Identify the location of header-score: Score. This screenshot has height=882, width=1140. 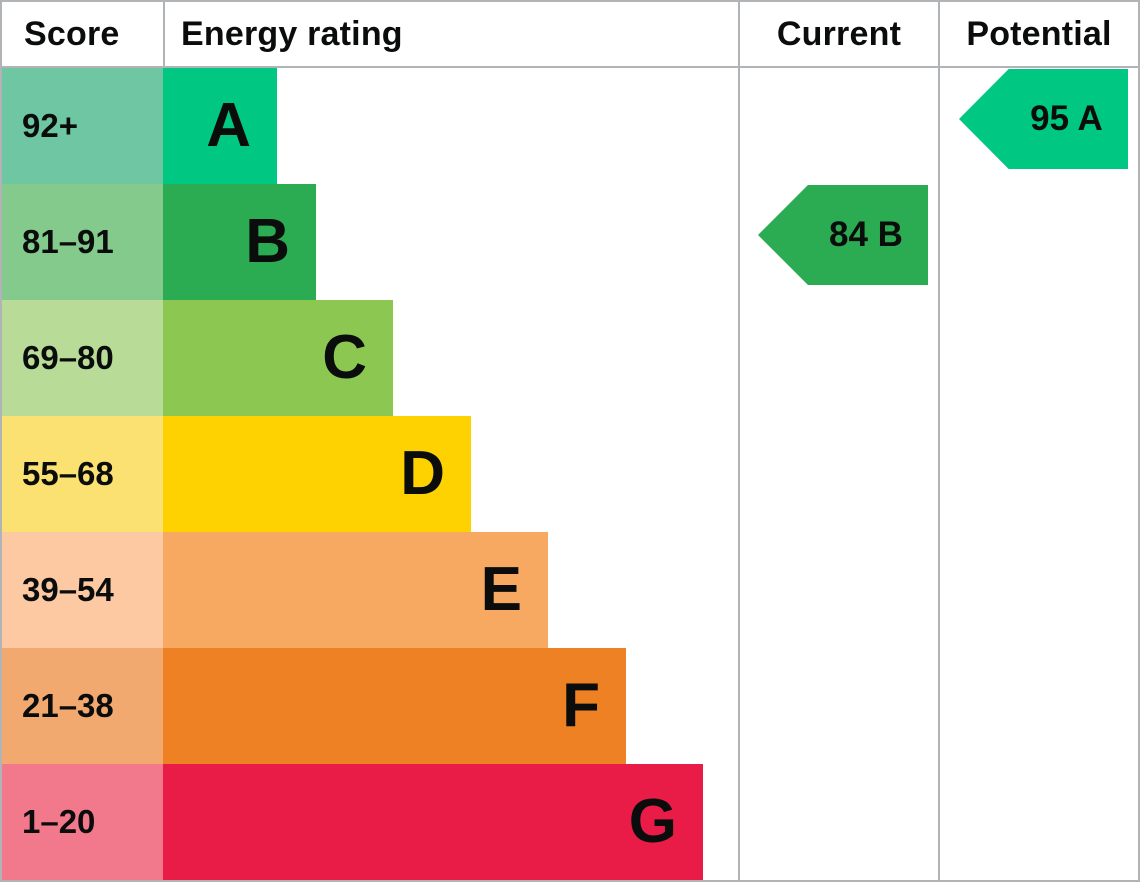
(83, 34).